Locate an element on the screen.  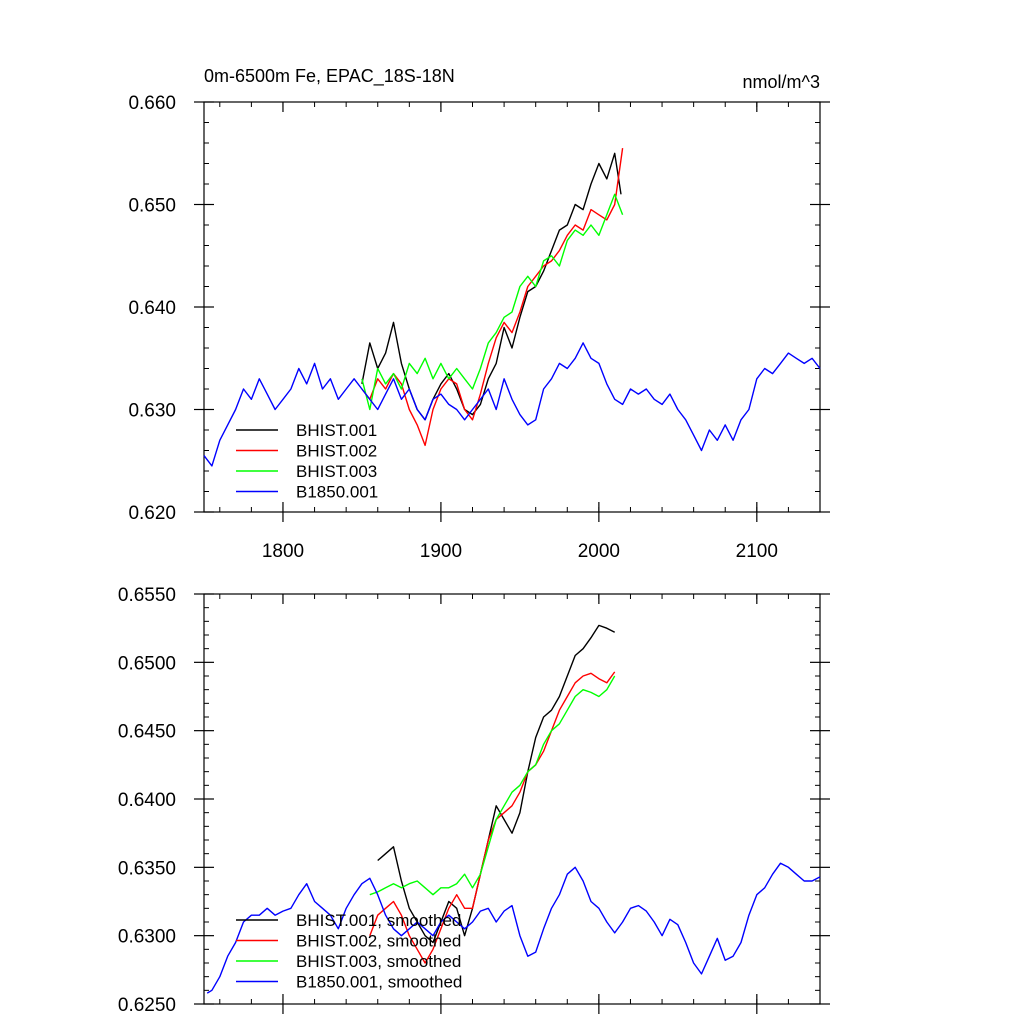
x-tick-label: 2100 is located at coordinates (757, 551).